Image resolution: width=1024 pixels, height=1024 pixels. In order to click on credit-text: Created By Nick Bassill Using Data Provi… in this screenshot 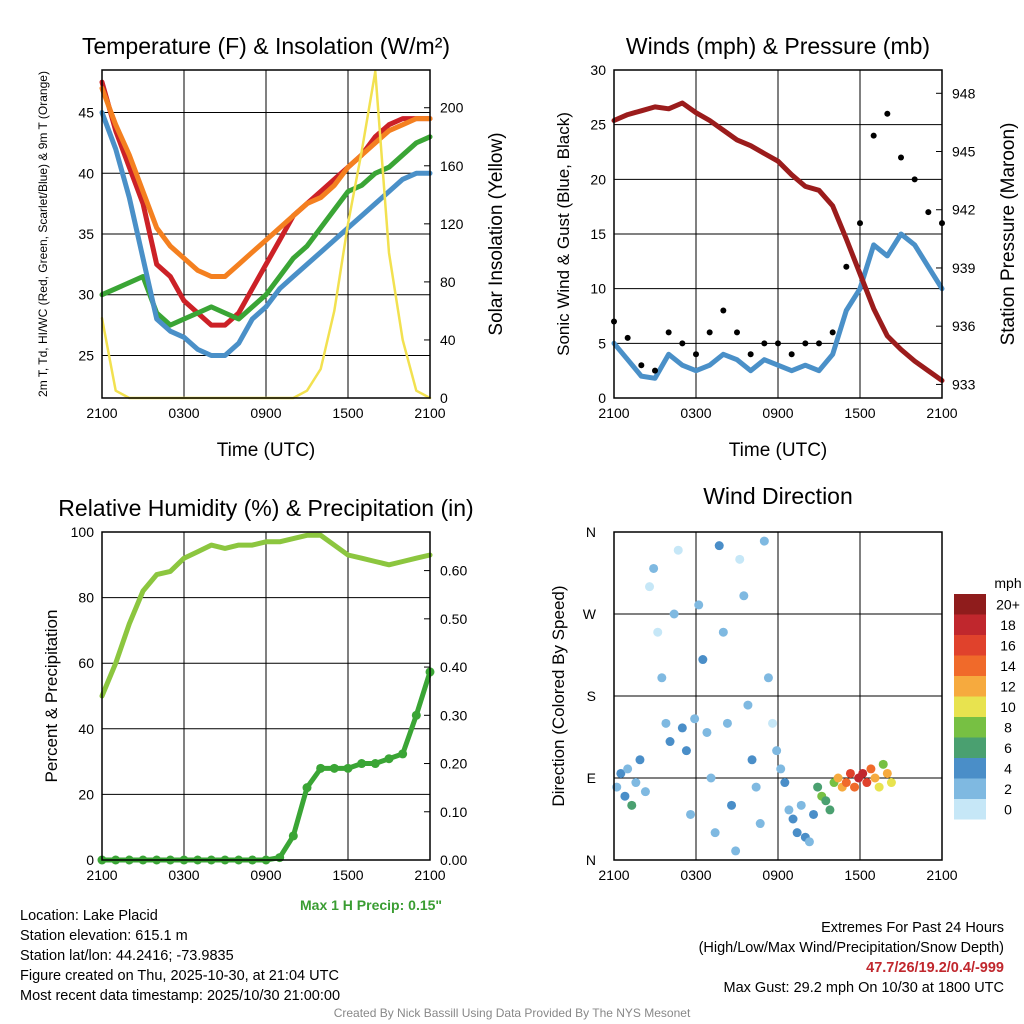, I will do `click(512, 1013)`.